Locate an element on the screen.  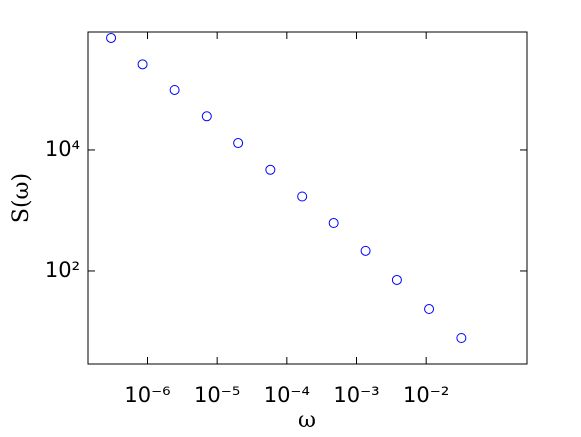
x-tick-label: 10⁻⁵ is located at coordinates (217, 395).